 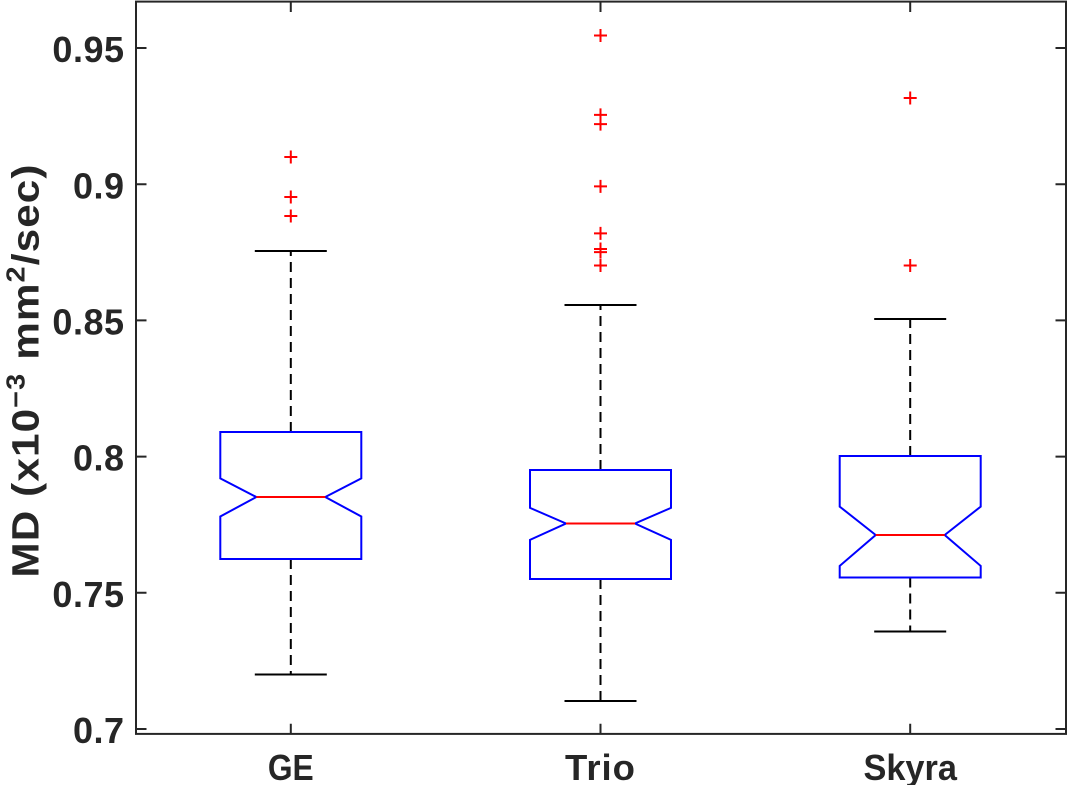 I want to click on svg-text: 0.85, so click(x=88, y=322).